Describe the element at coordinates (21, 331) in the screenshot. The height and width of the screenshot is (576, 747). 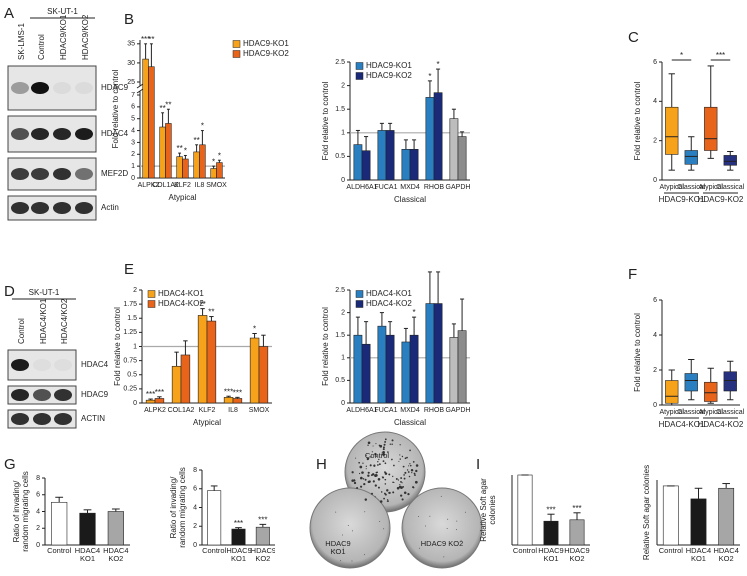
I see `lane-label: Control` at that location.